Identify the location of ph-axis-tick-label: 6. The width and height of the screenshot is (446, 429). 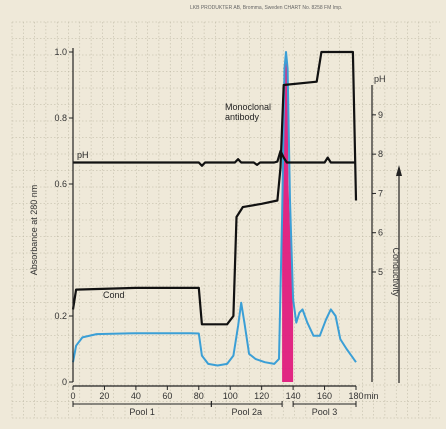
(380, 233).